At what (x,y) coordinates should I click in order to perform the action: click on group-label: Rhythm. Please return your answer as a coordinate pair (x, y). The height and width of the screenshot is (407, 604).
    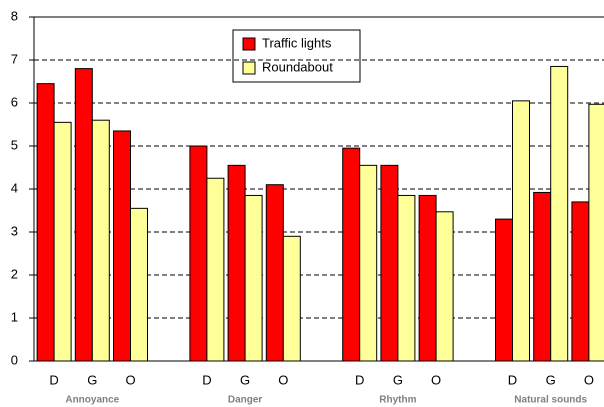
    Looking at the image, I should click on (397, 400).